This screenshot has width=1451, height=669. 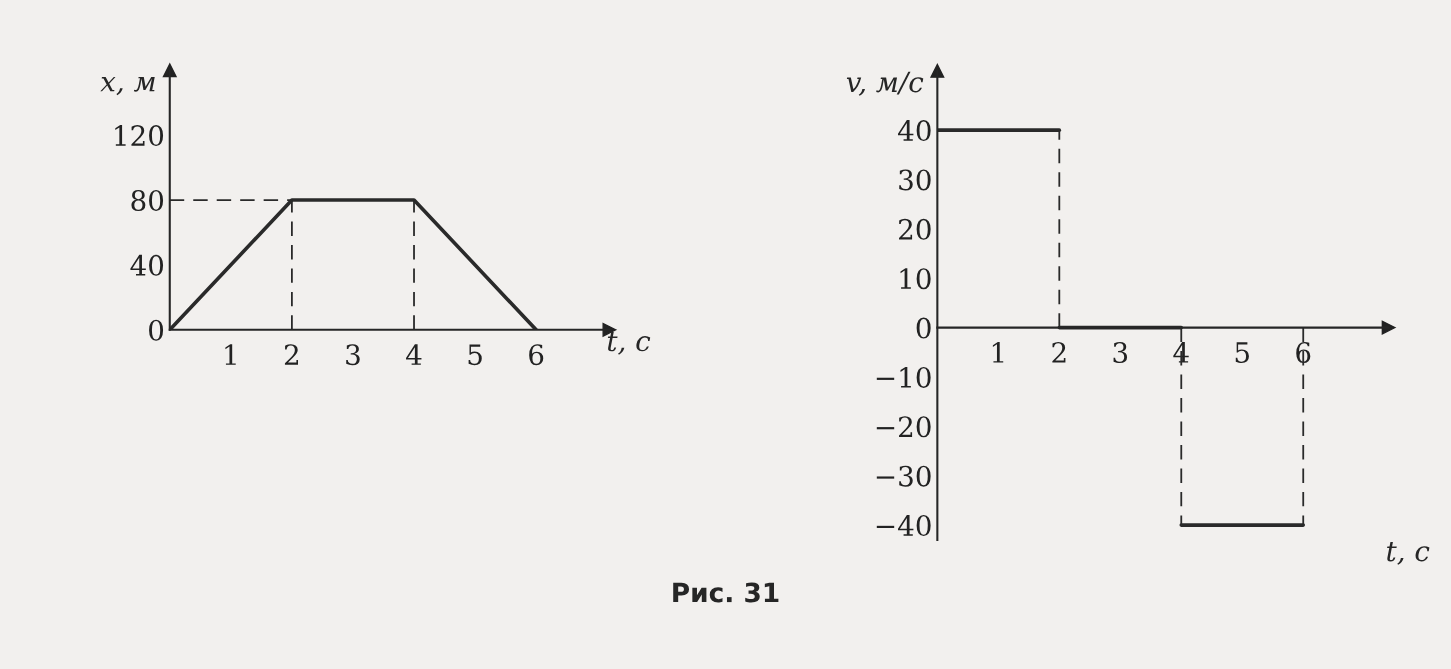 What do you see at coordinates (147, 200) in the screenshot?
I see `y-tick-label: 80` at bounding box center [147, 200].